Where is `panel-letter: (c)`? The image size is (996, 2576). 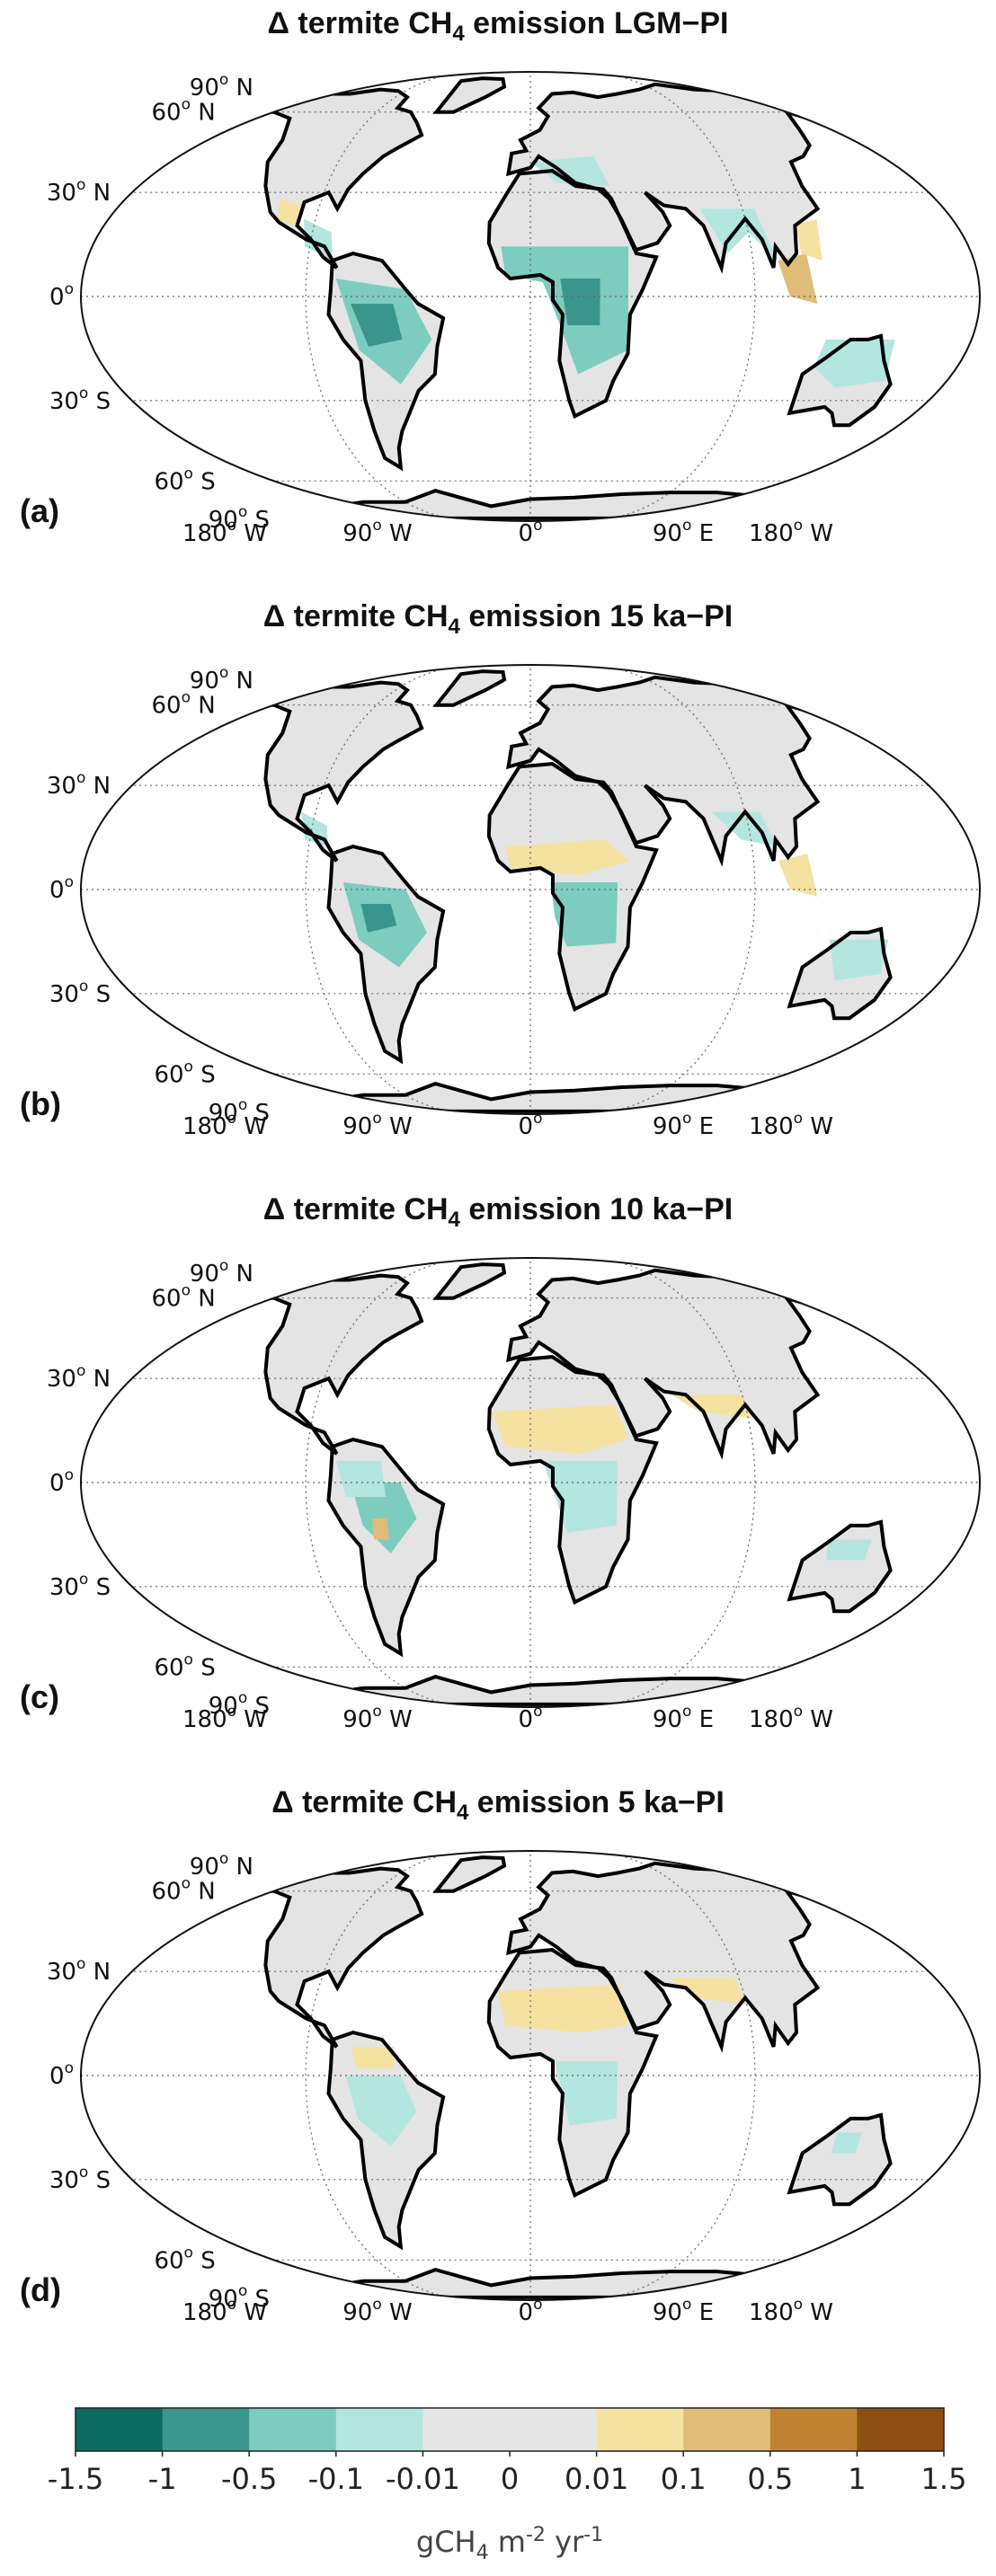 panel-letter: (c) is located at coordinates (39, 1697).